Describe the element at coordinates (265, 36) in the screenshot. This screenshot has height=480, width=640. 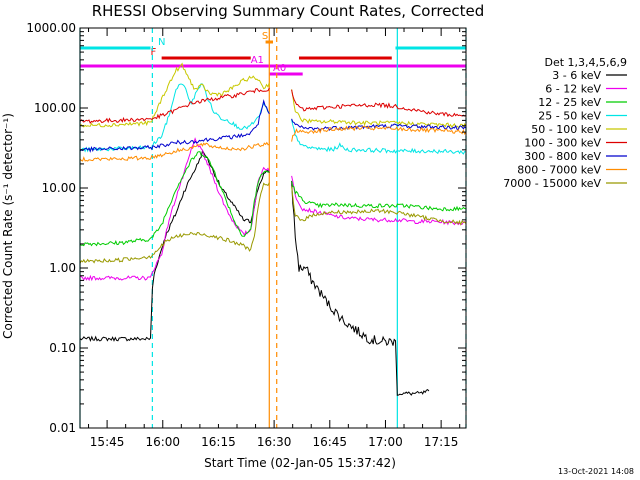
I see `flag-label-s: S` at that location.